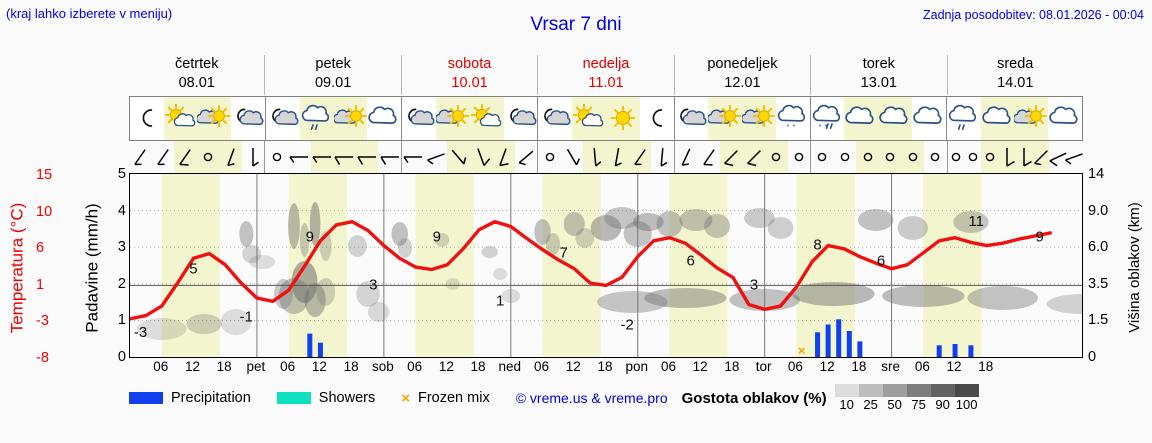 The width and height of the screenshot is (1152, 443). I want to click on temperature-label-10: 3, so click(754, 284).